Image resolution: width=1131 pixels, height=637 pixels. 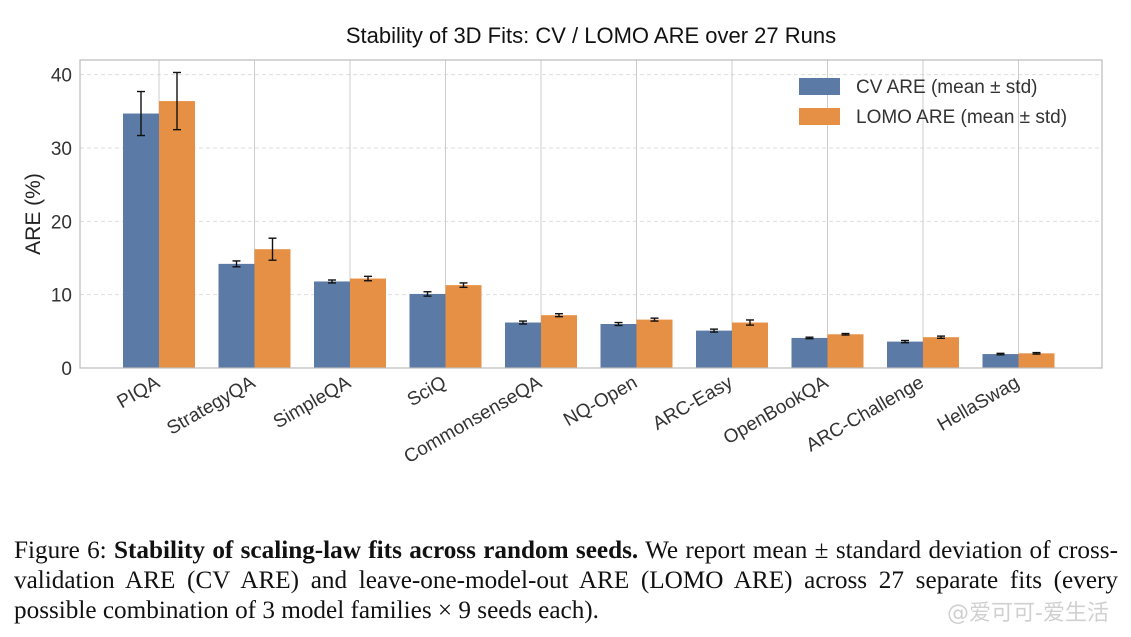 I want to click on legend-swatch-lomo, so click(x=819, y=116).